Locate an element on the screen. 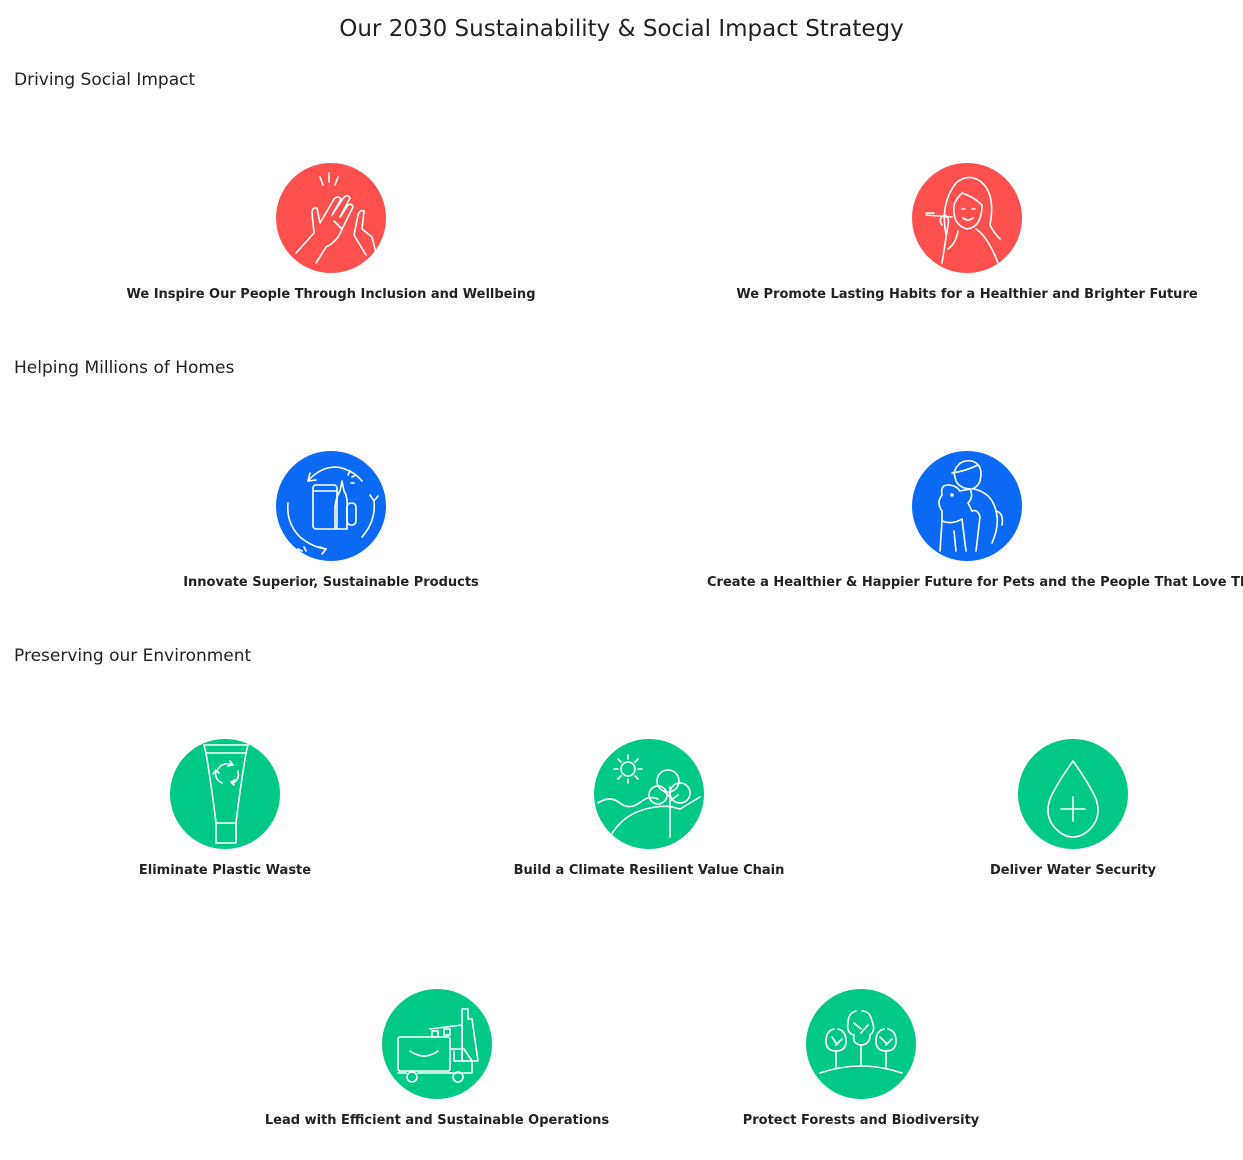  clapping-hands-icon is located at coordinates (331, 218).